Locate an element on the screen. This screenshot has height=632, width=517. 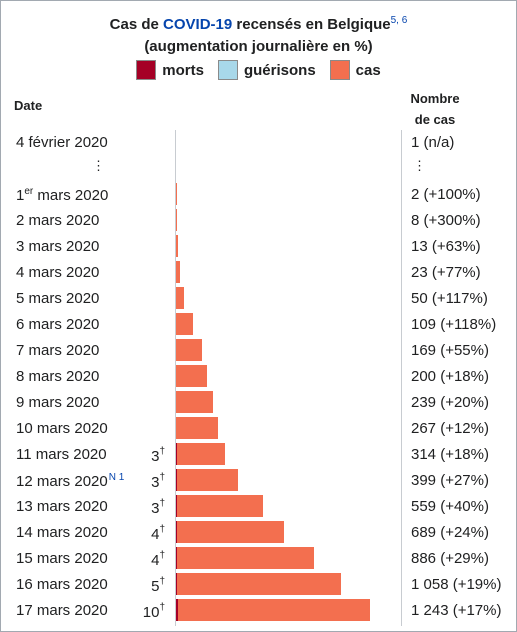
title-line2: (augmentation journalière en %) is located at coordinates (258, 46).